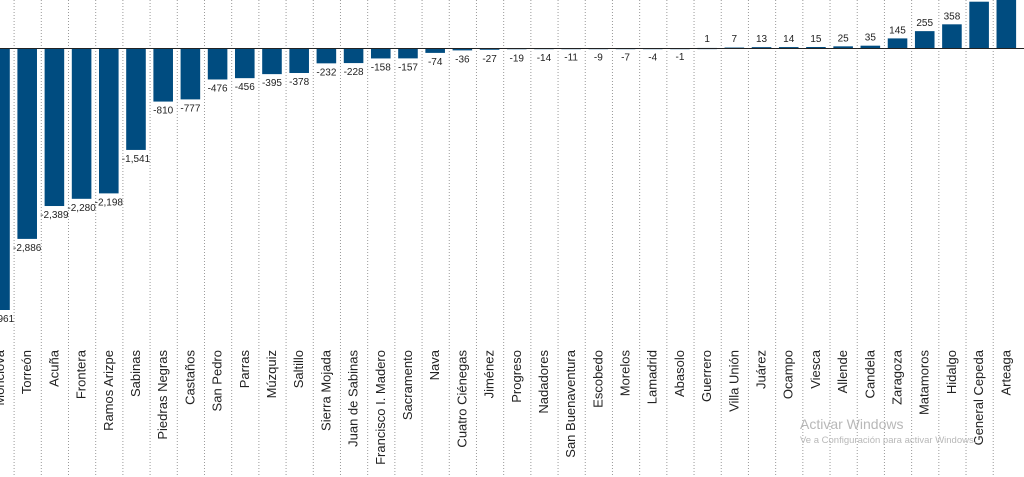 The image size is (1024, 477). I want to click on data-label: -158, so click(381, 67).